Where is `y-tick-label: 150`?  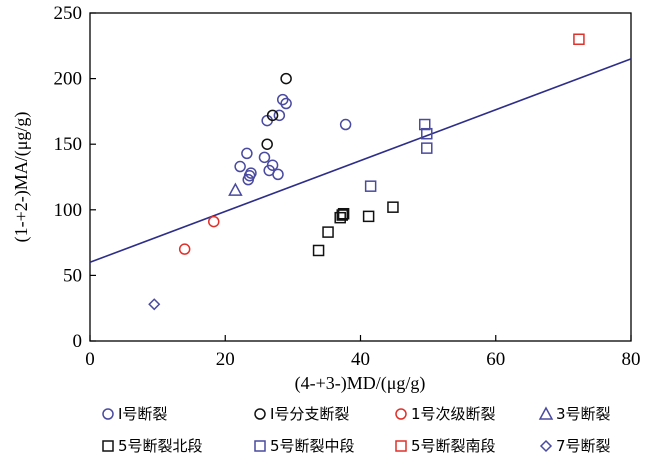 y-tick-label: 150 is located at coordinates (68, 144).